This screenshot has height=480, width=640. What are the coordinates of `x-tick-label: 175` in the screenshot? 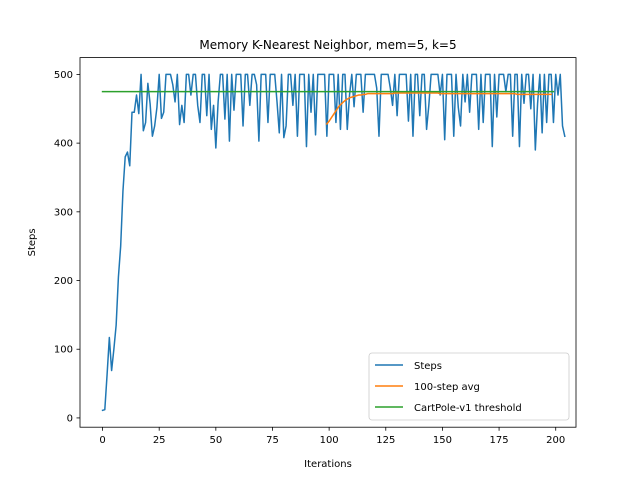 It's located at (499, 440).